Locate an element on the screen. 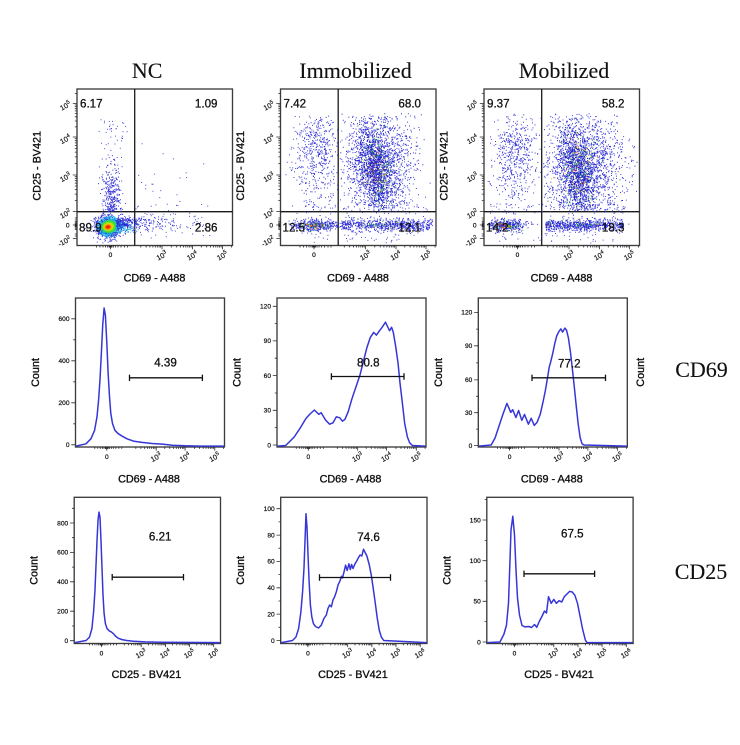  svg-text: 7.42 is located at coordinates (295, 103).